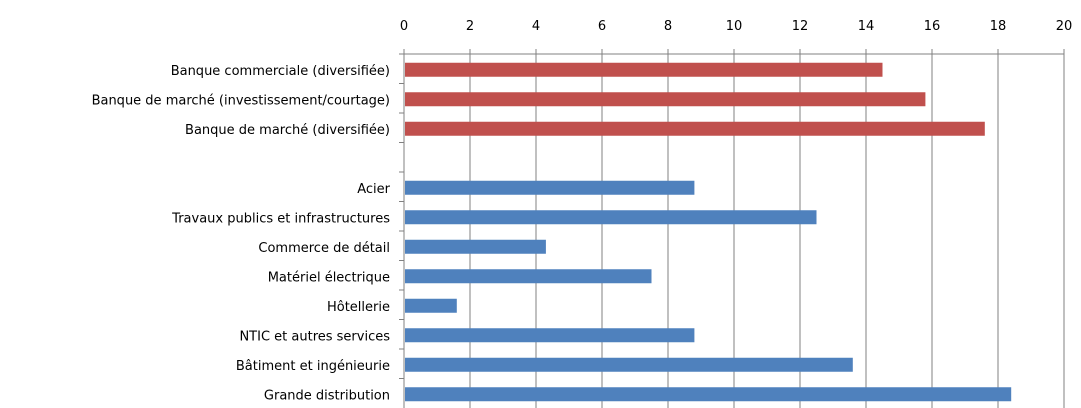  What do you see at coordinates (932, 26) in the screenshot?
I see `x-tick-label: 16` at bounding box center [932, 26].